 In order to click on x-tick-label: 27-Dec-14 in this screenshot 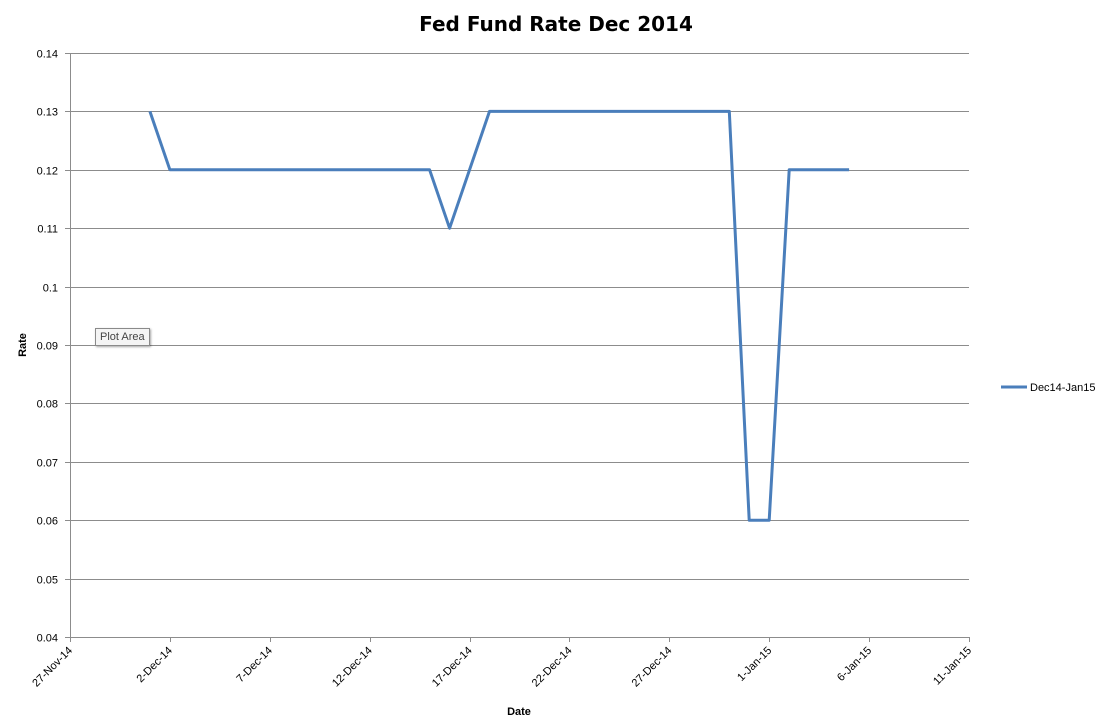, I will do `click(652, 667)`.